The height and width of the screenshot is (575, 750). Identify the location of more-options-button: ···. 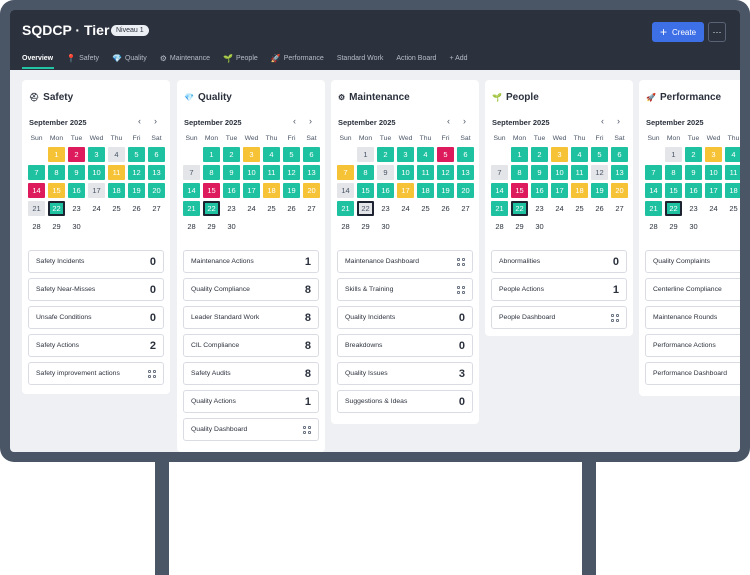
(717, 32).